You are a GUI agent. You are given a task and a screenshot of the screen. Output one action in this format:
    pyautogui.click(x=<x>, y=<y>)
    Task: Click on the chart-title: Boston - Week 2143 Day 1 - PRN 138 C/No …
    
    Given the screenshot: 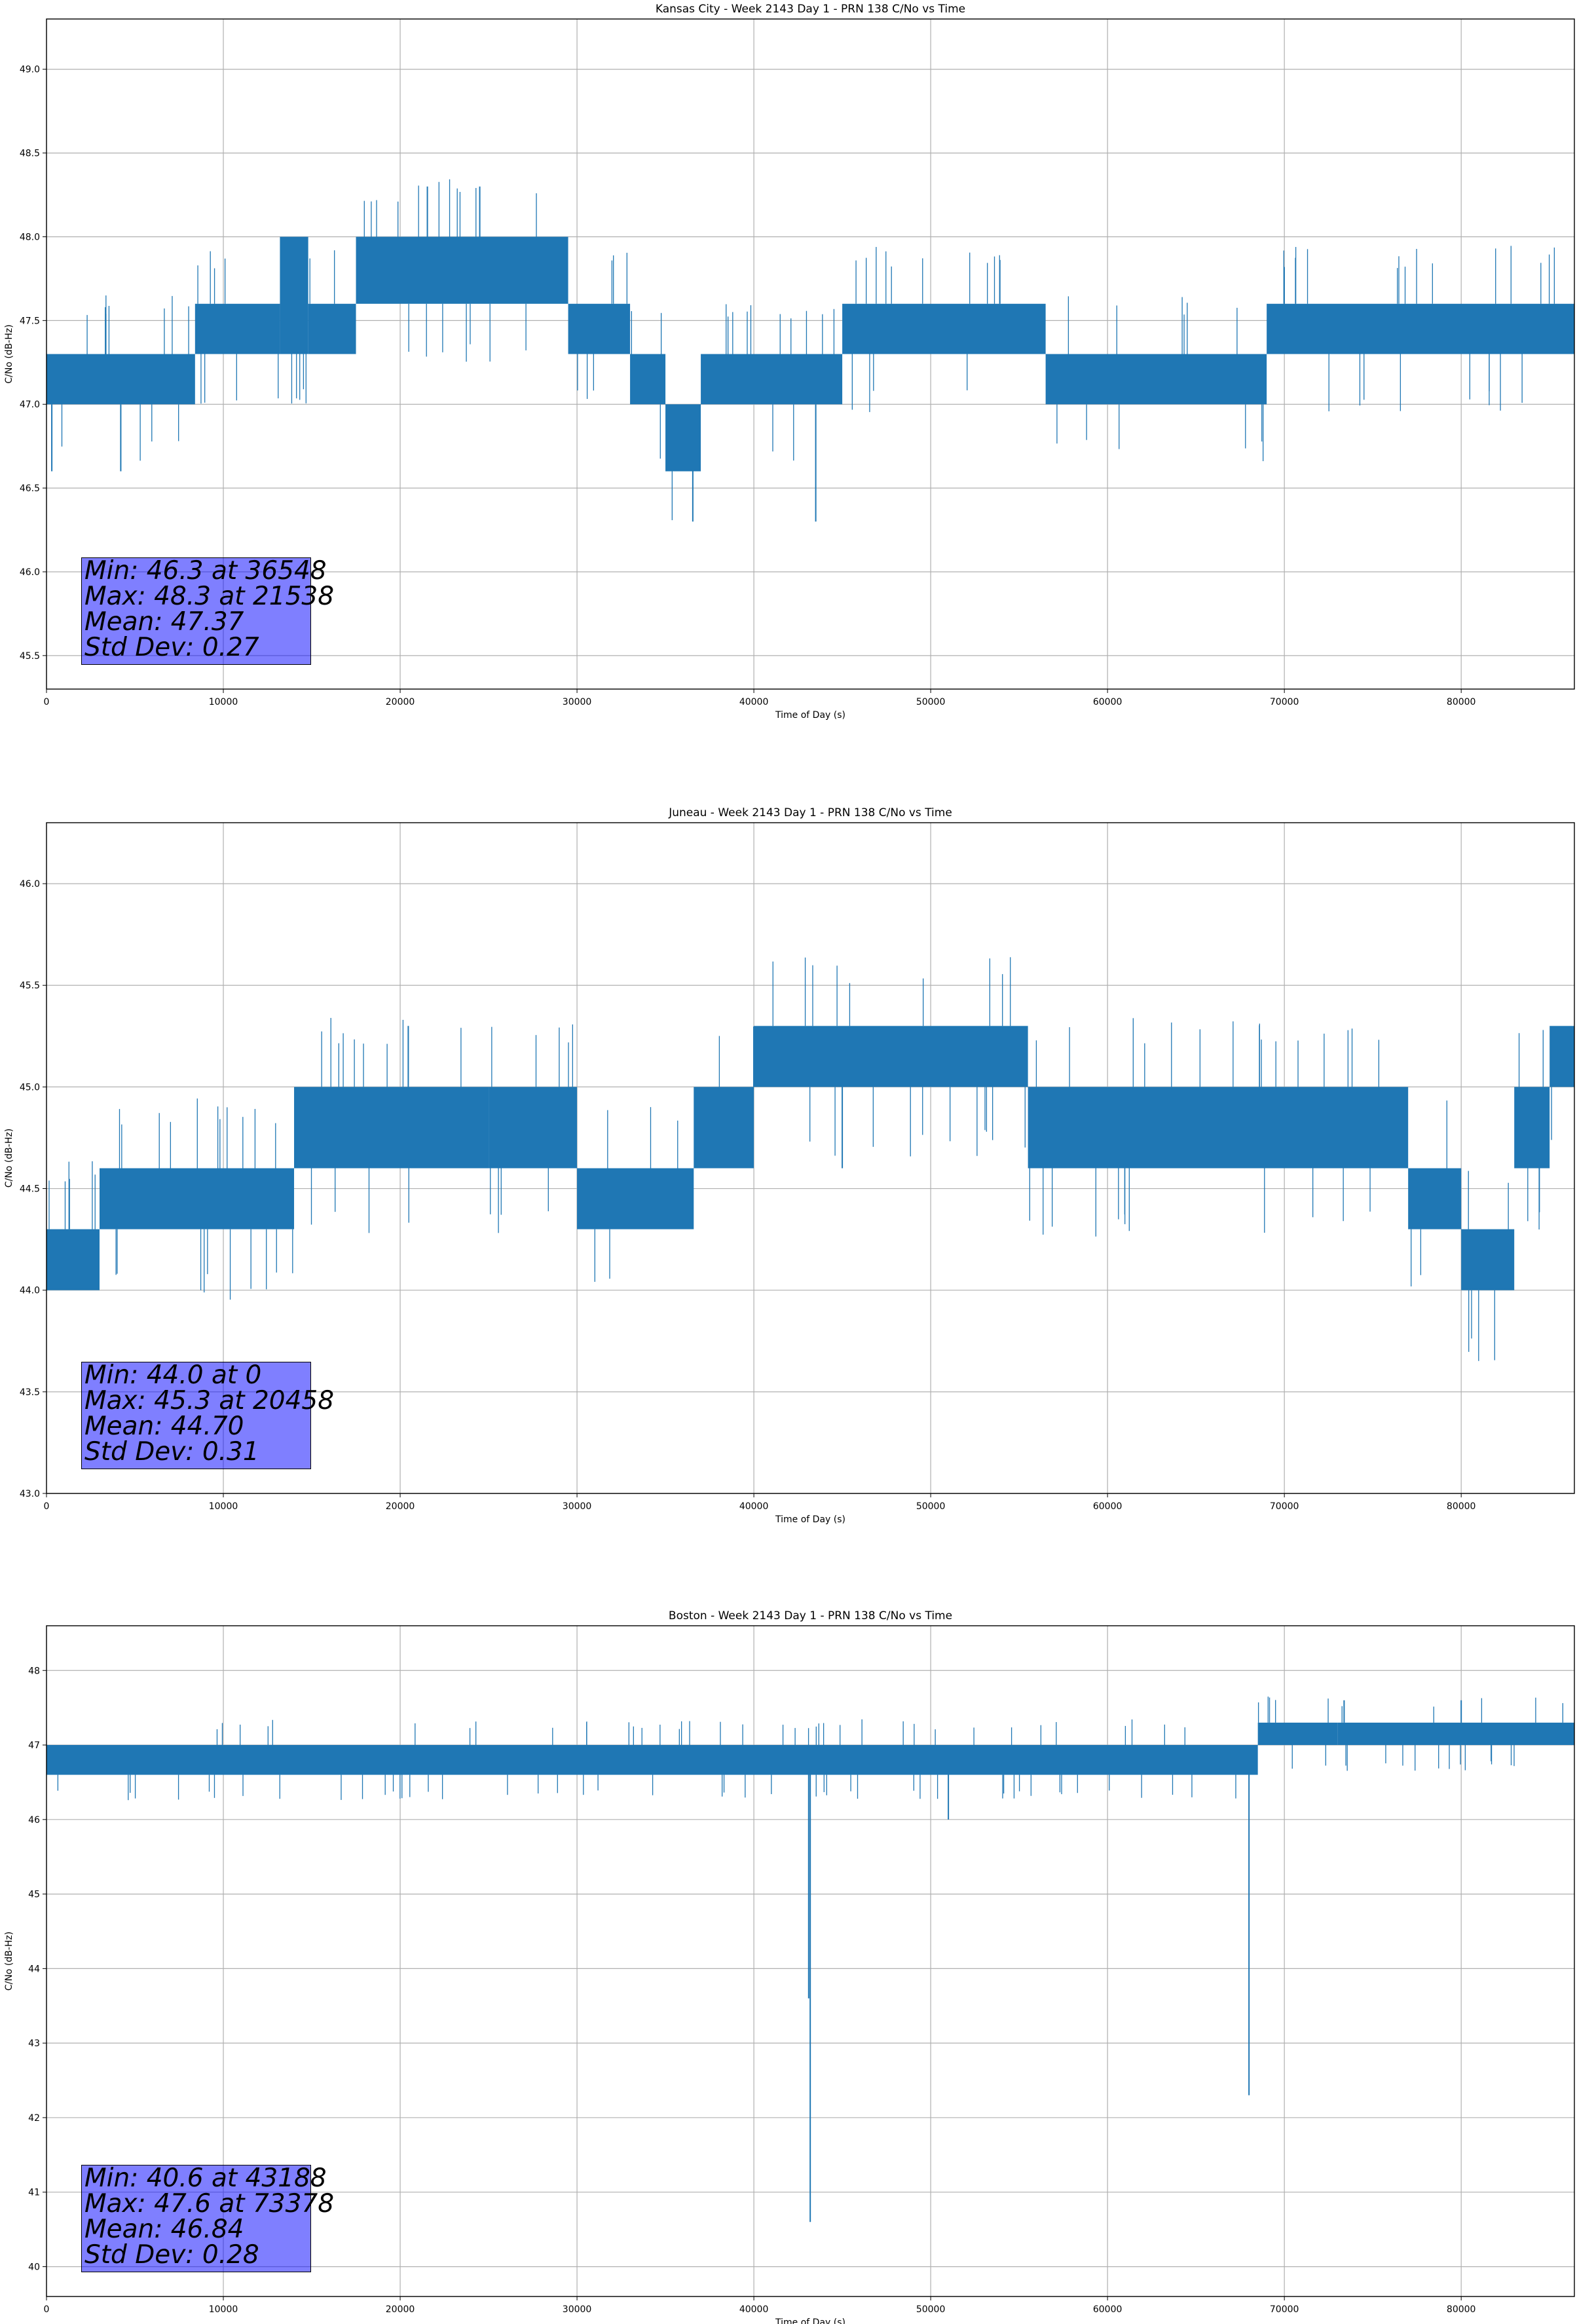 What is the action you would take?
    pyautogui.click(x=810, y=1615)
    